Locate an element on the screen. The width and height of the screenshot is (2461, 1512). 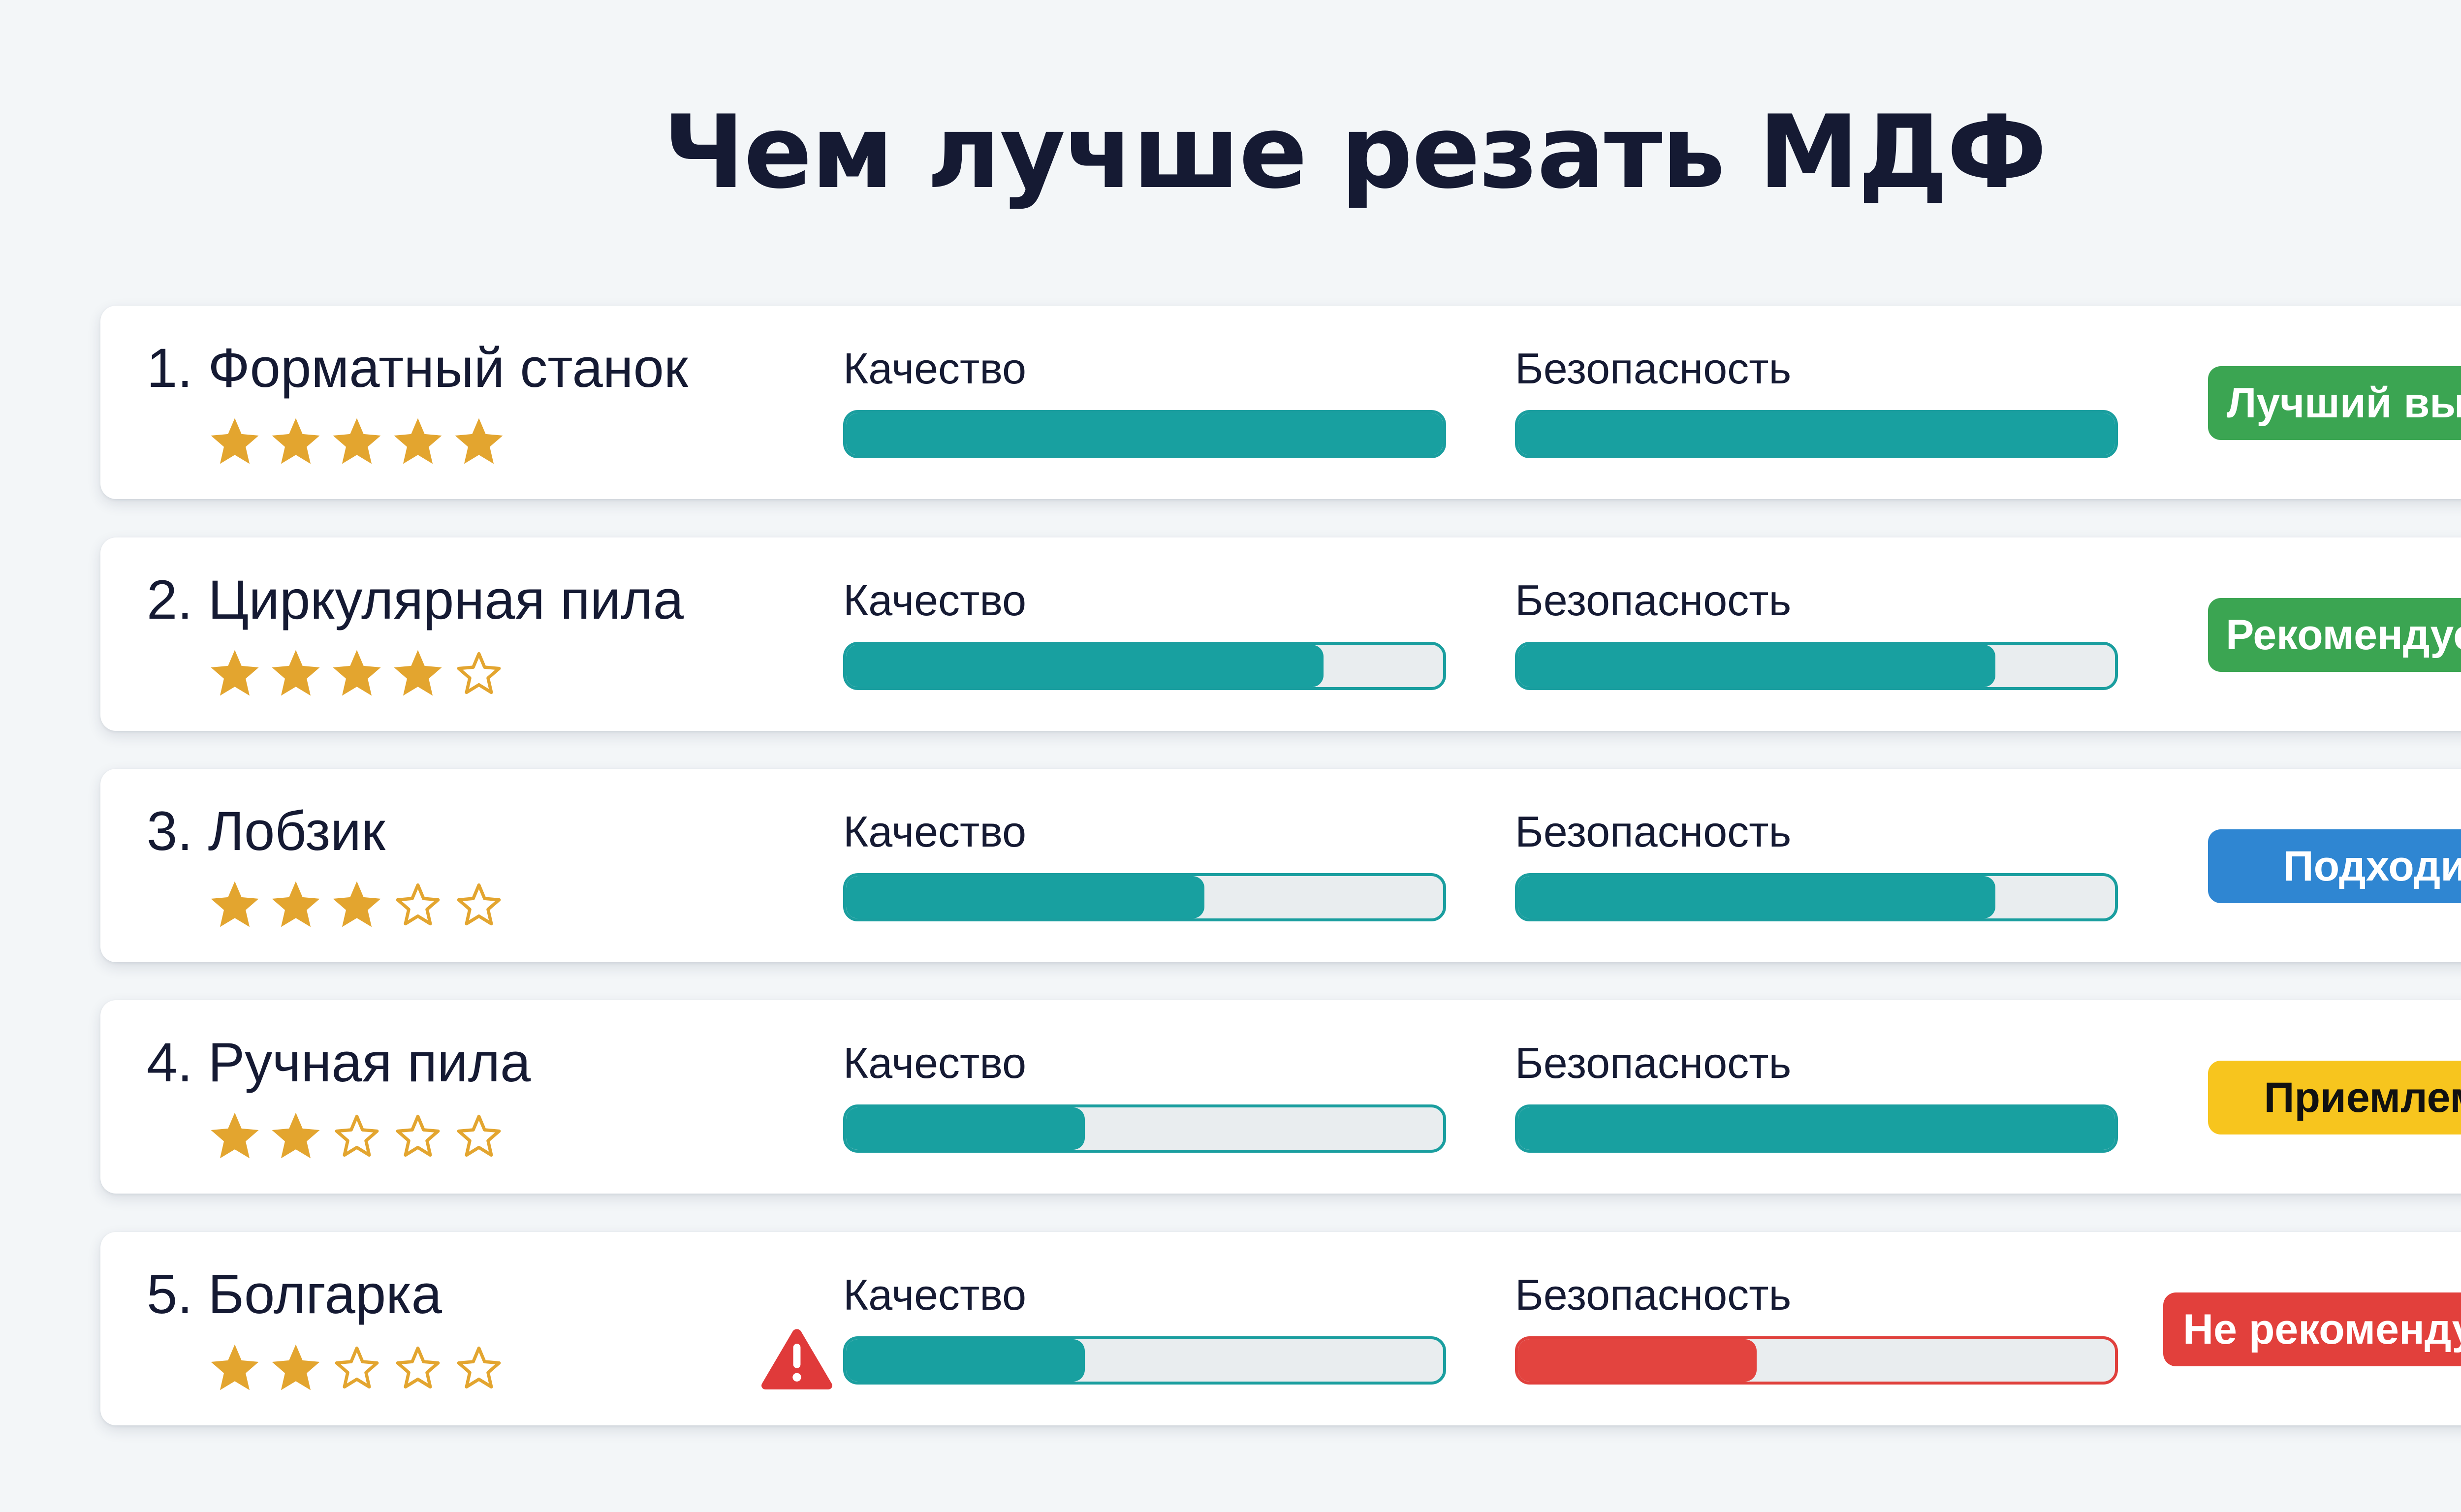
tool-name: 4. Ручная пила is located at coordinates (339, 1062).